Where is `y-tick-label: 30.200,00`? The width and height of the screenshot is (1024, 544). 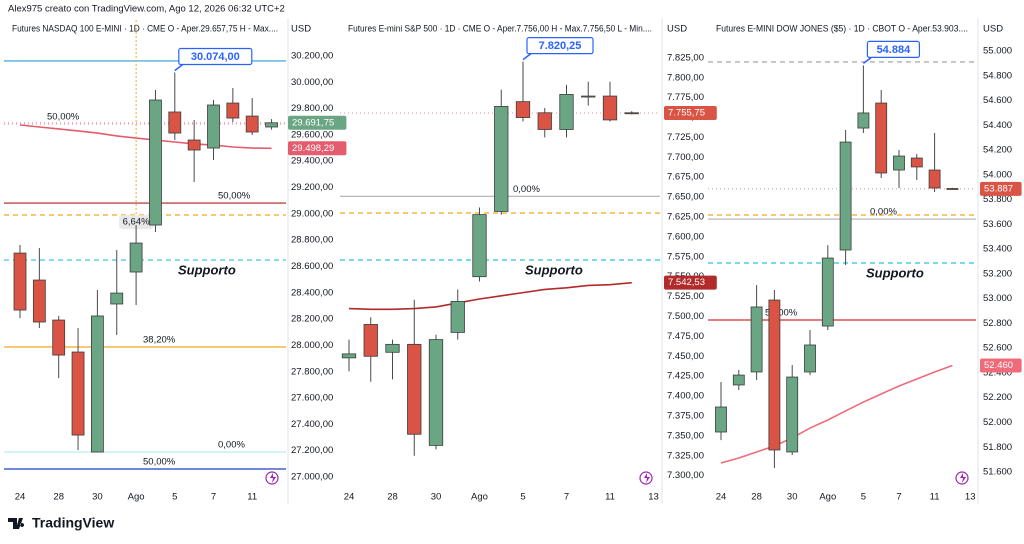
y-tick-label: 30.200,00 is located at coordinates (312, 55).